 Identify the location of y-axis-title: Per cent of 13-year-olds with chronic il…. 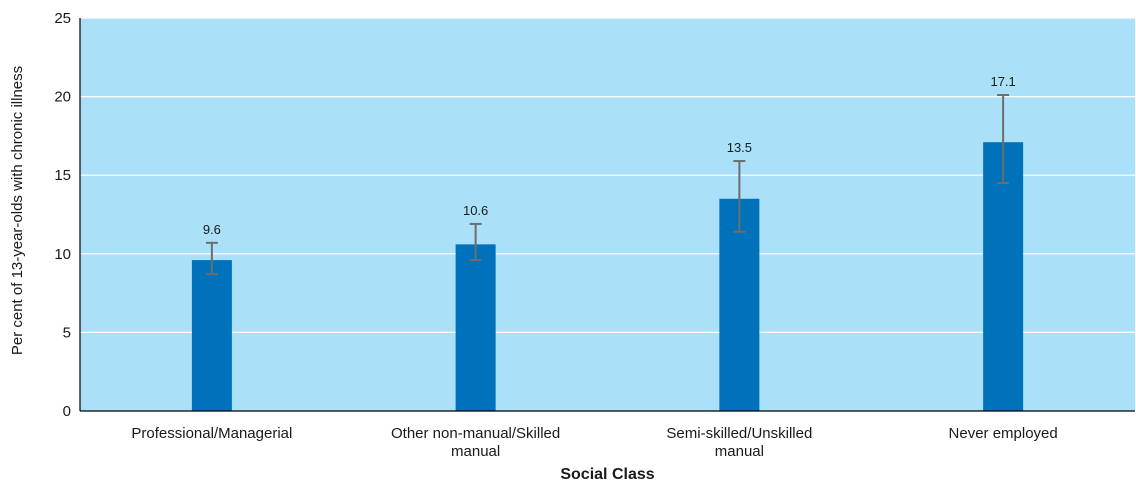
(17, 210).